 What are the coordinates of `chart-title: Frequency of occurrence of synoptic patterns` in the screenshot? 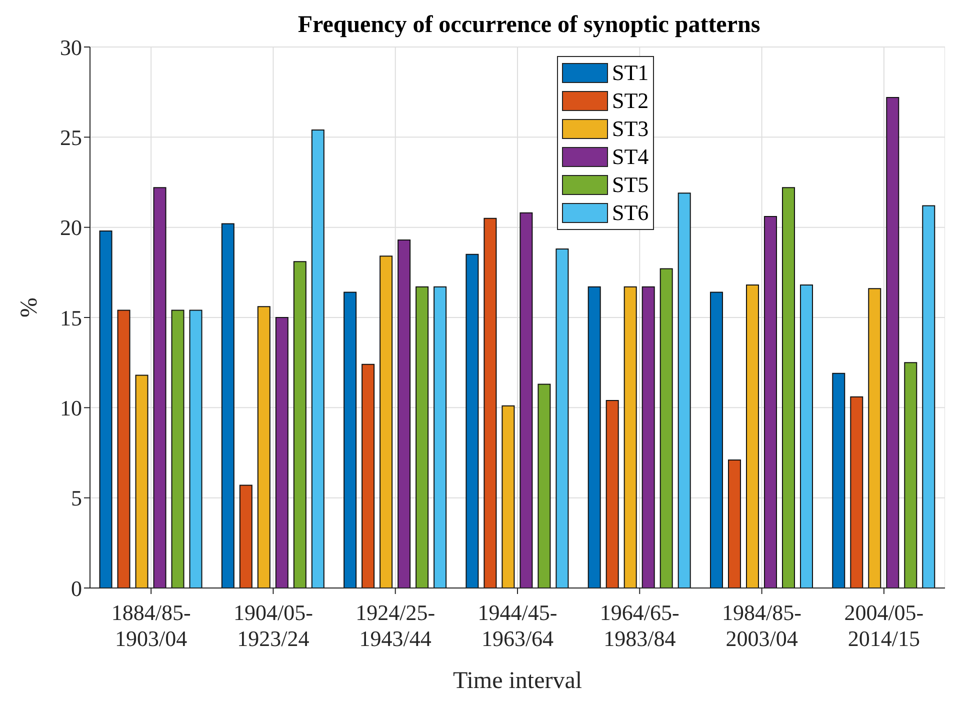 It's located at (529, 25).